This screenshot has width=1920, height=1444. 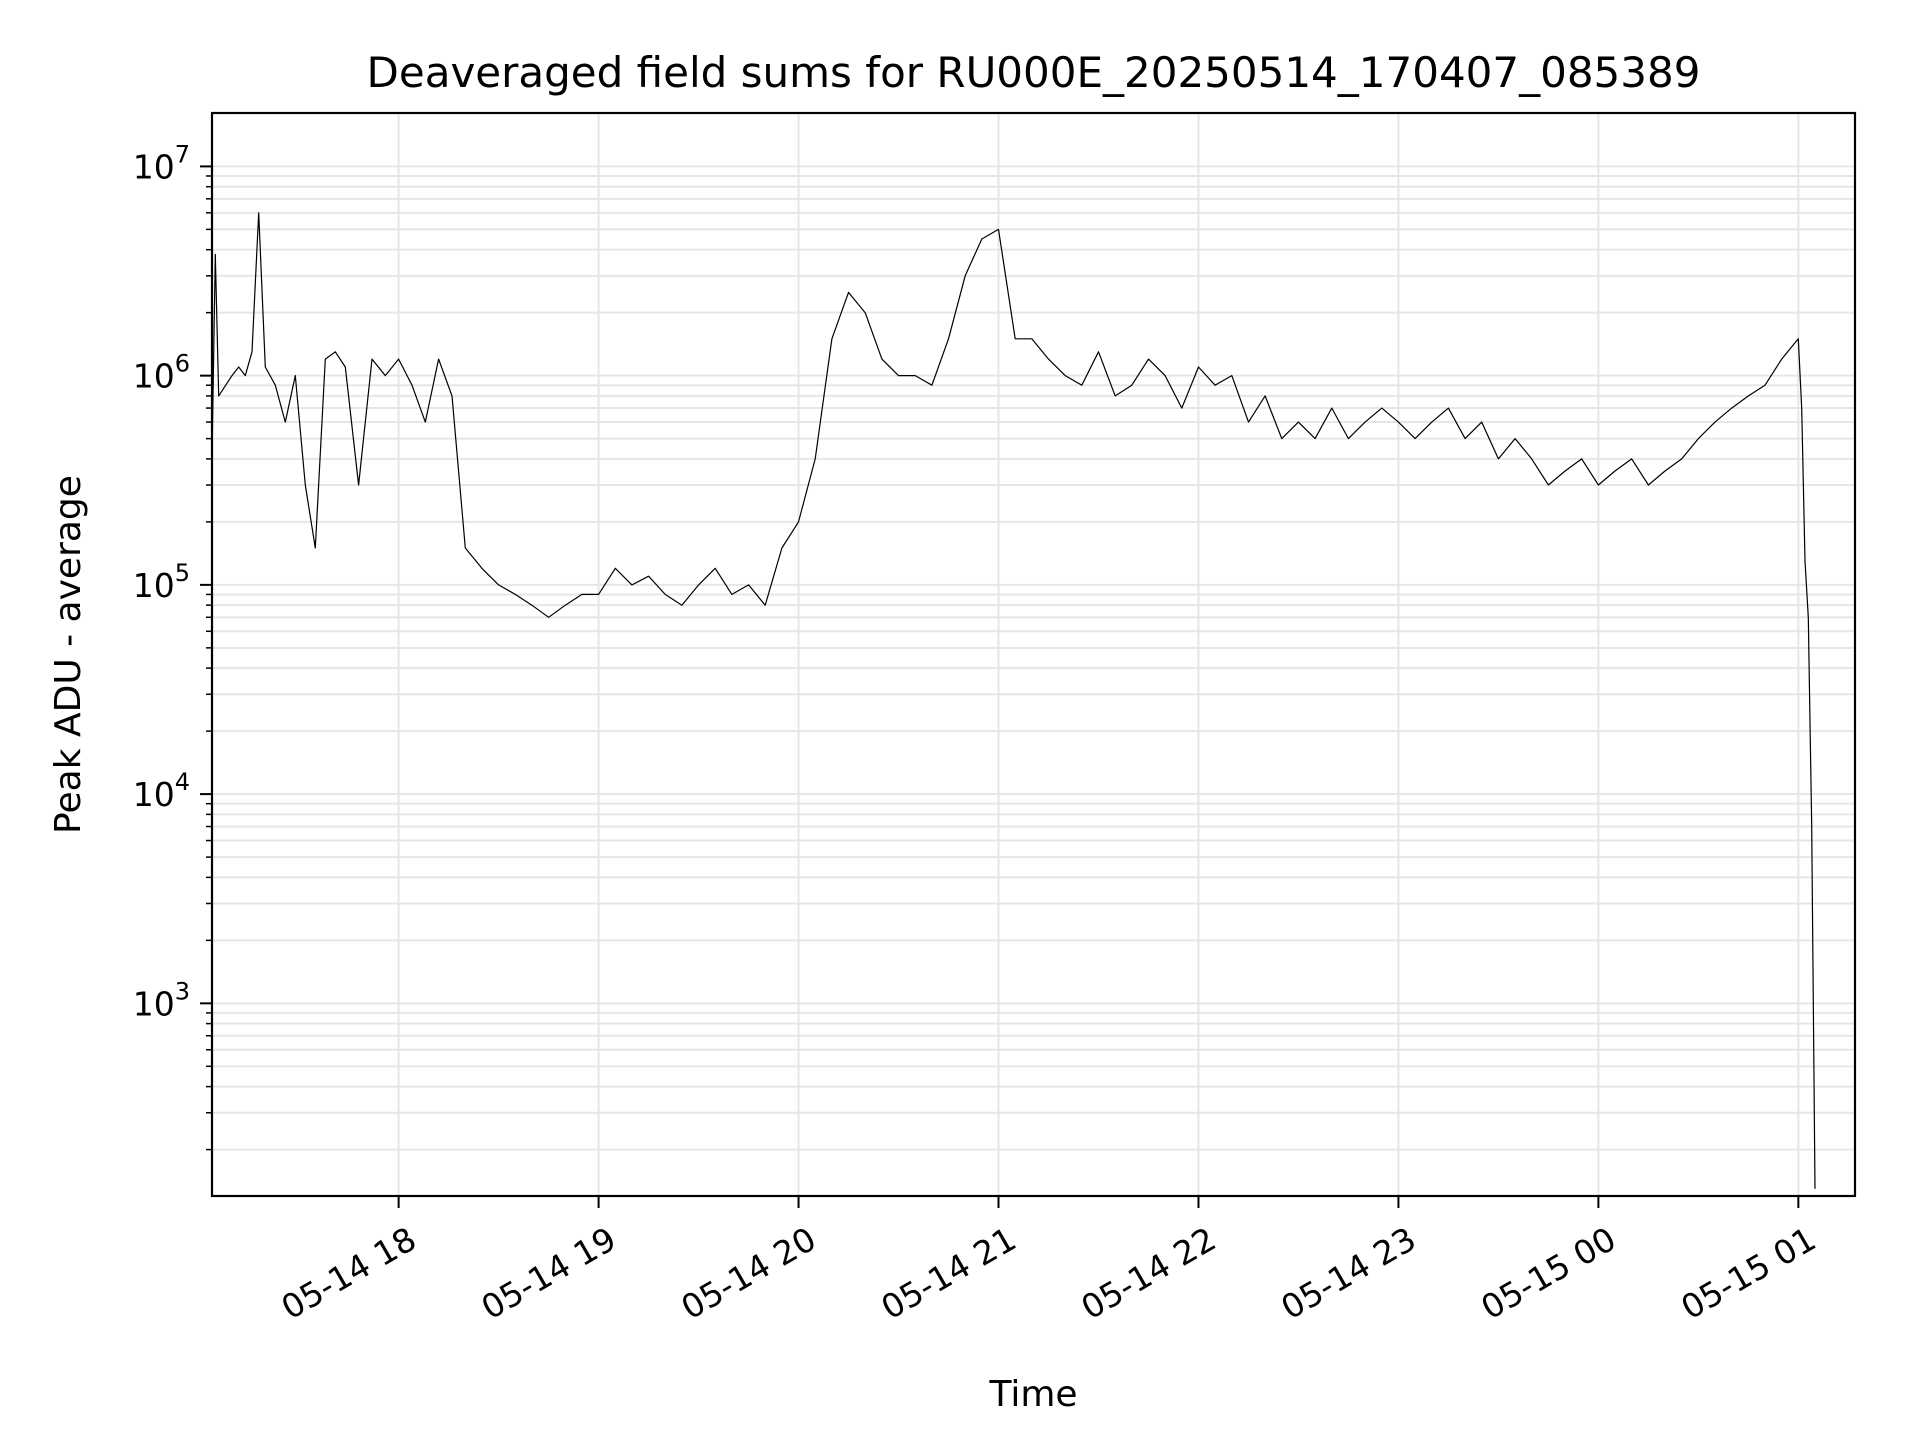 I want to click on x-tick-label: 05-14 23, so click(x=1348, y=1273).